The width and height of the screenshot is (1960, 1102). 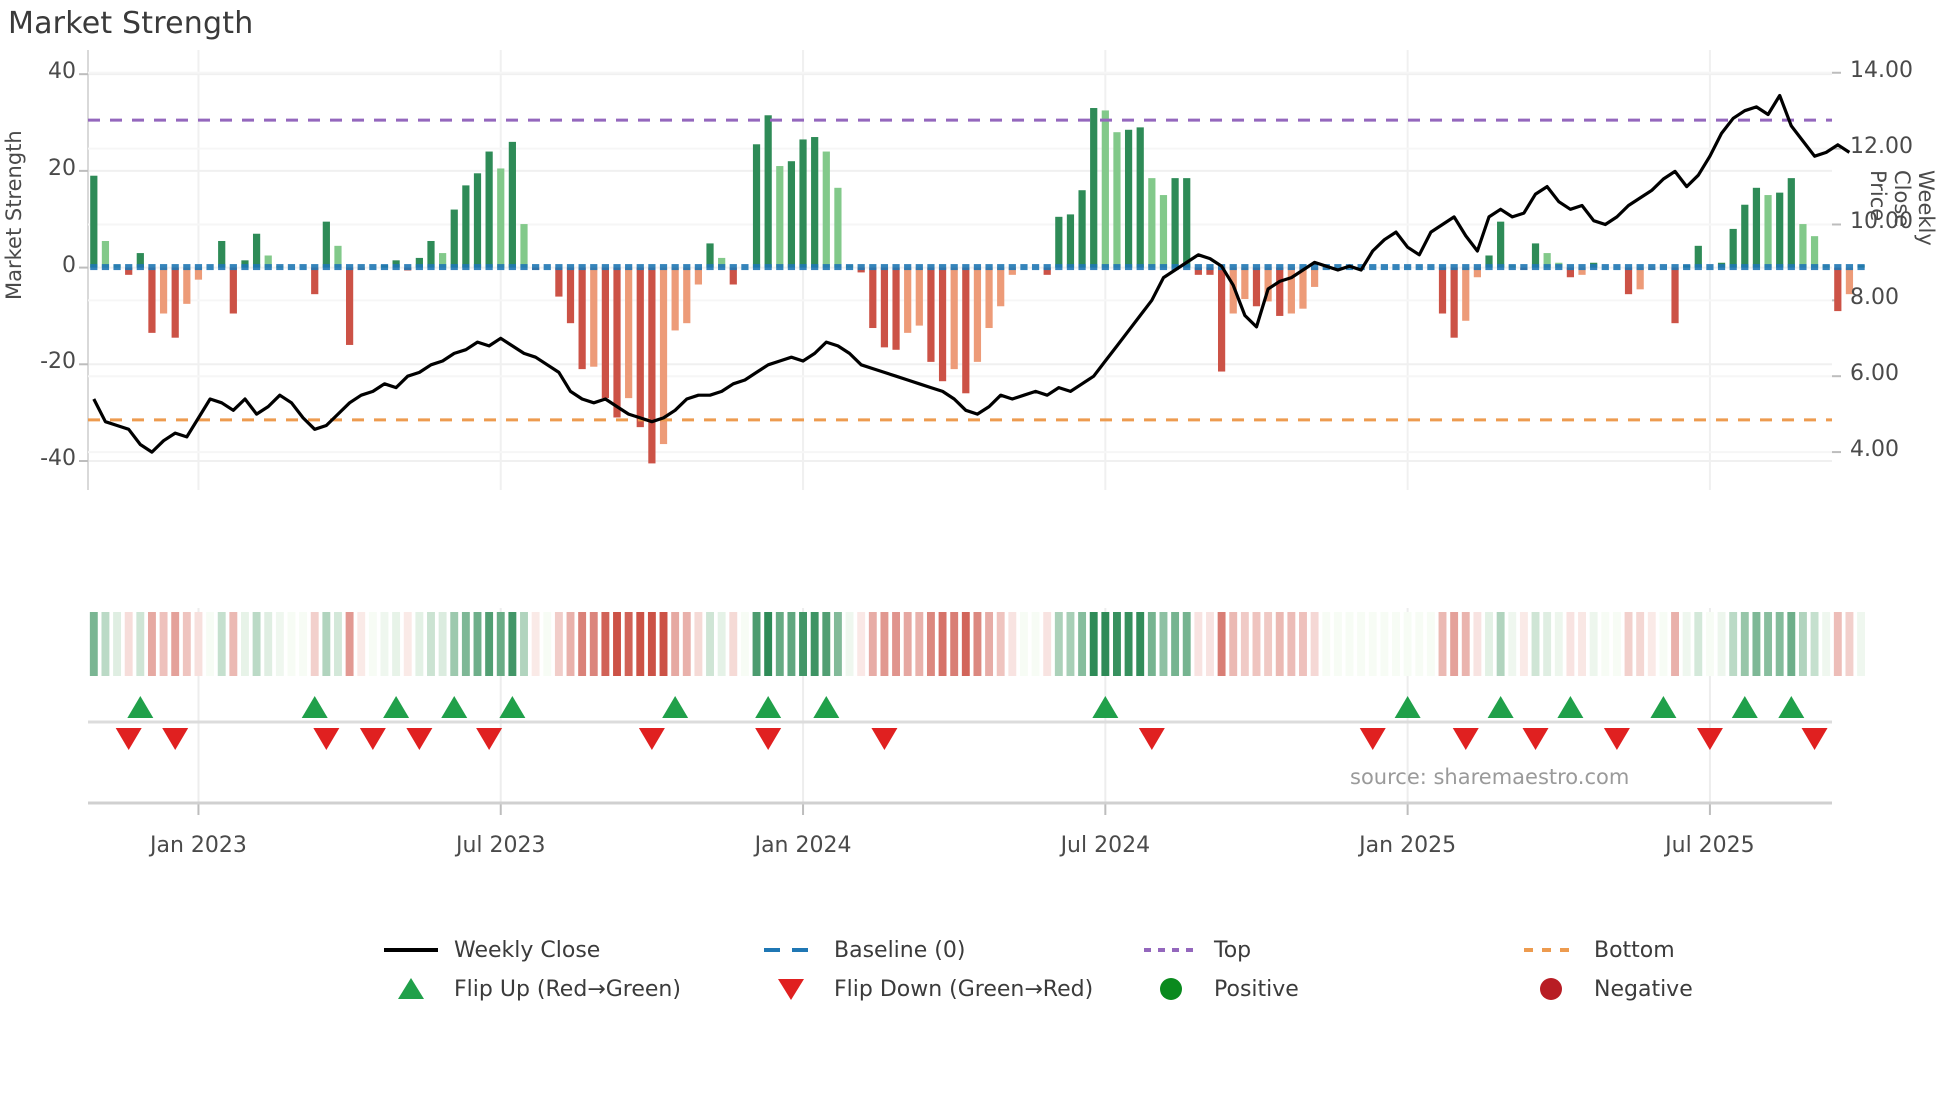 I want to click on legend-item: Flip Down (Green→Red), so click(x=926, y=989).